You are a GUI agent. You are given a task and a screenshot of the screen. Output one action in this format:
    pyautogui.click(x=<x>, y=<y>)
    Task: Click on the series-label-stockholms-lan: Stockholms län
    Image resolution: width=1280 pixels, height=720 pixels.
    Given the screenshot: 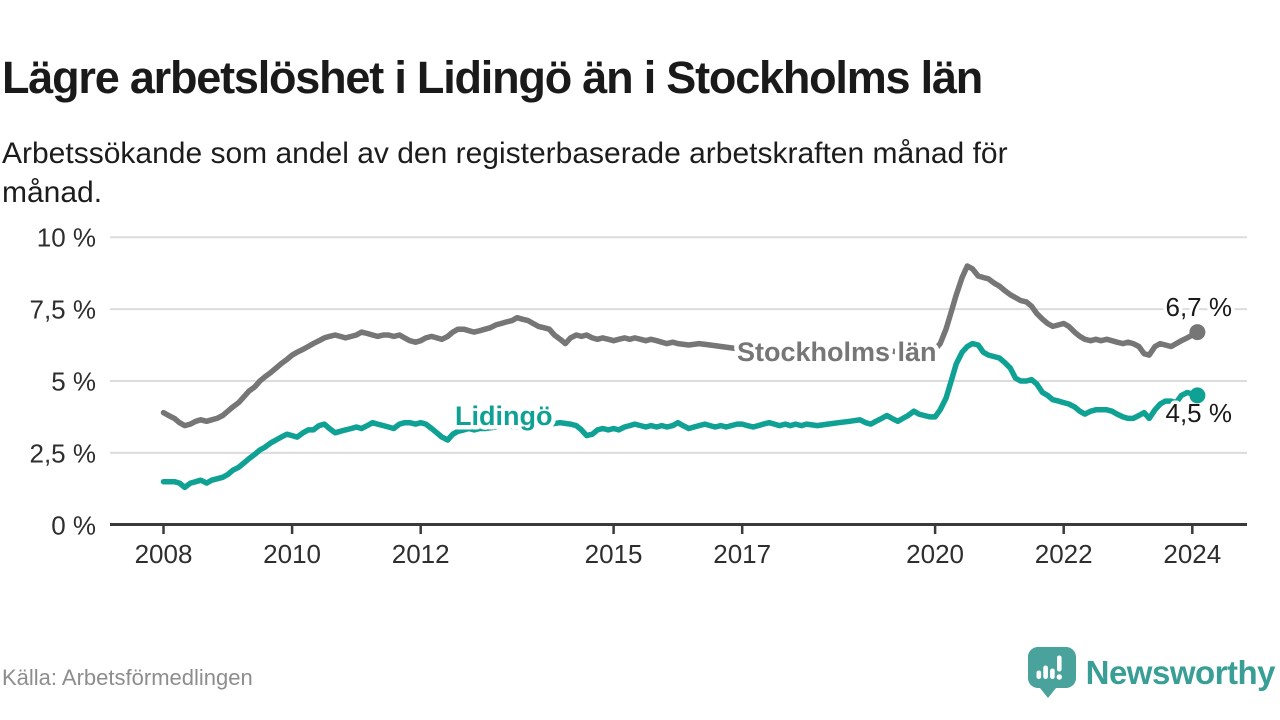 What is the action you would take?
    pyautogui.click(x=837, y=352)
    